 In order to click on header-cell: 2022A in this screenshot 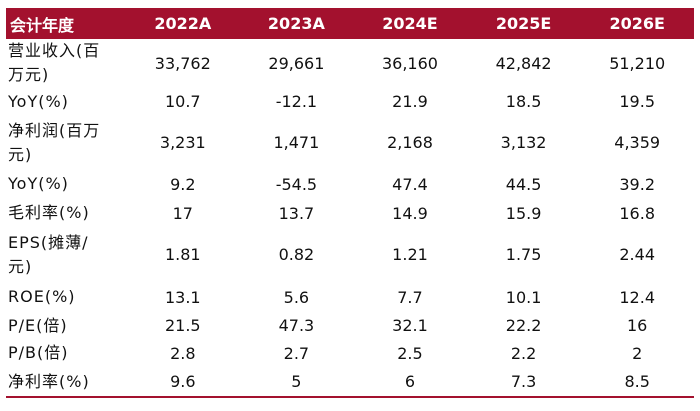, I will do `click(183, 23)`.